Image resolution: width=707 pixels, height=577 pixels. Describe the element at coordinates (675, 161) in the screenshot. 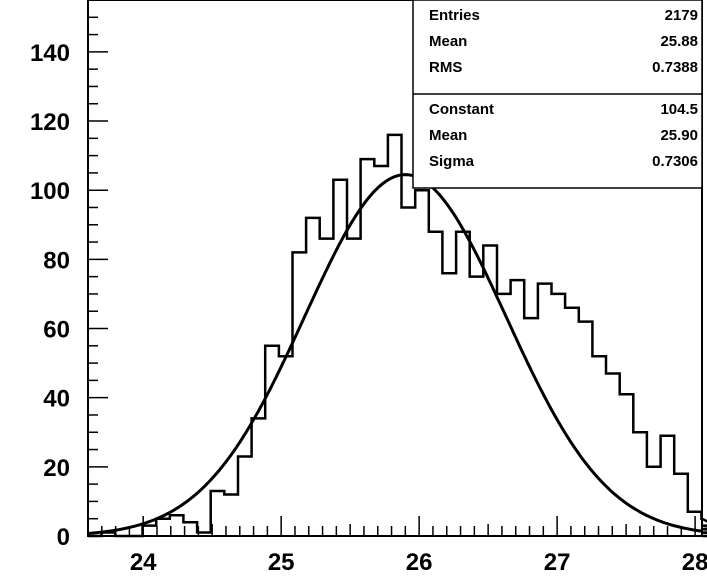

I see `stats-value: 0.7306` at that location.